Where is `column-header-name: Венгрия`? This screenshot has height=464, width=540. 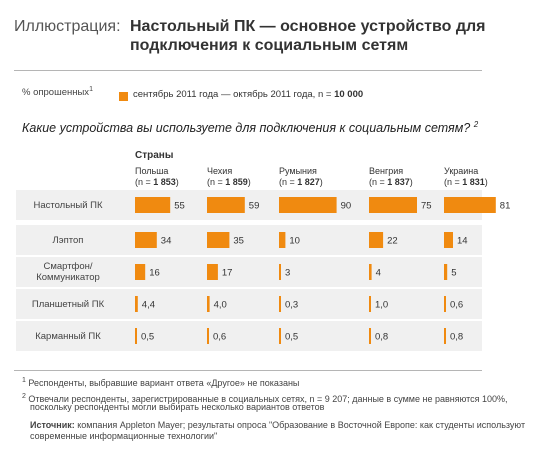
column-header-name: Венгрия is located at coordinates (386, 171).